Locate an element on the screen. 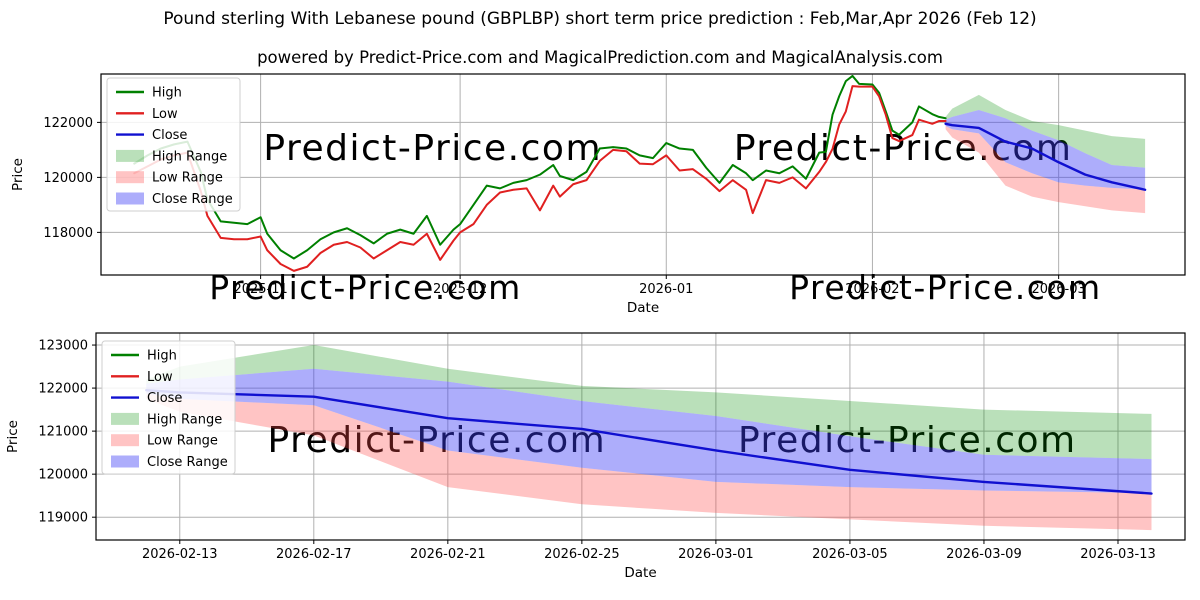  x-tick-label: 2026-02-25 is located at coordinates (582, 554).